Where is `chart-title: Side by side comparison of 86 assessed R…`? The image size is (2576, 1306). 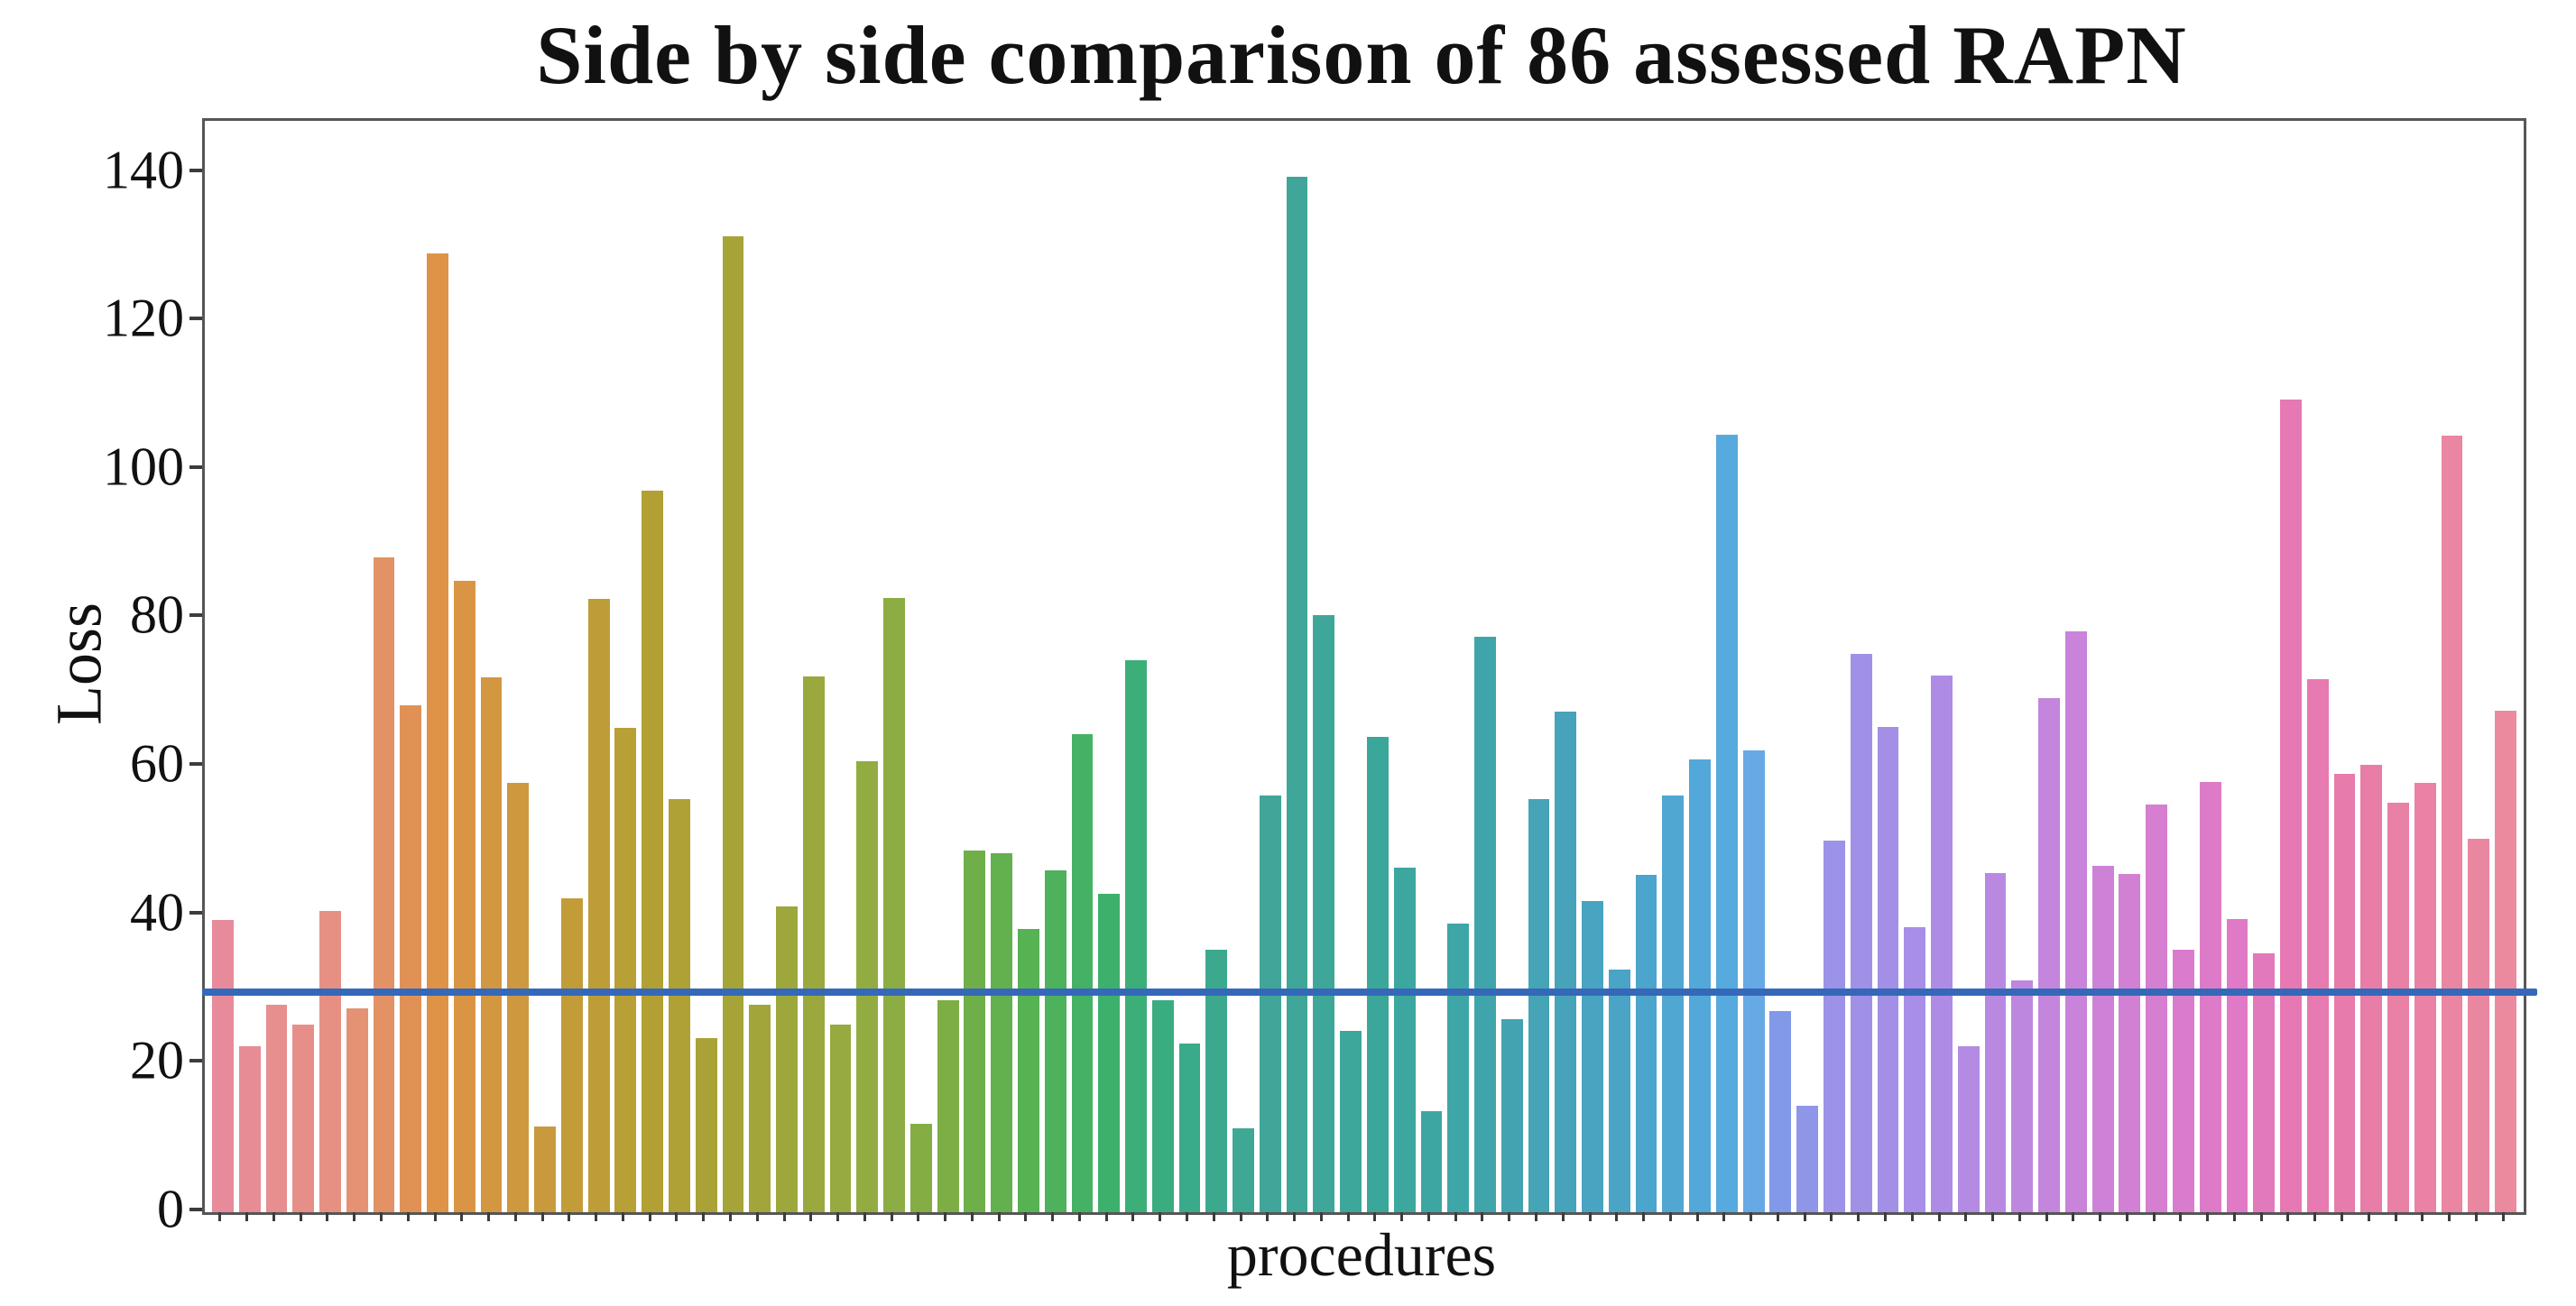 chart-title: Side by side comparison of 86 assessed R… is located at coordinates (1361, 55).